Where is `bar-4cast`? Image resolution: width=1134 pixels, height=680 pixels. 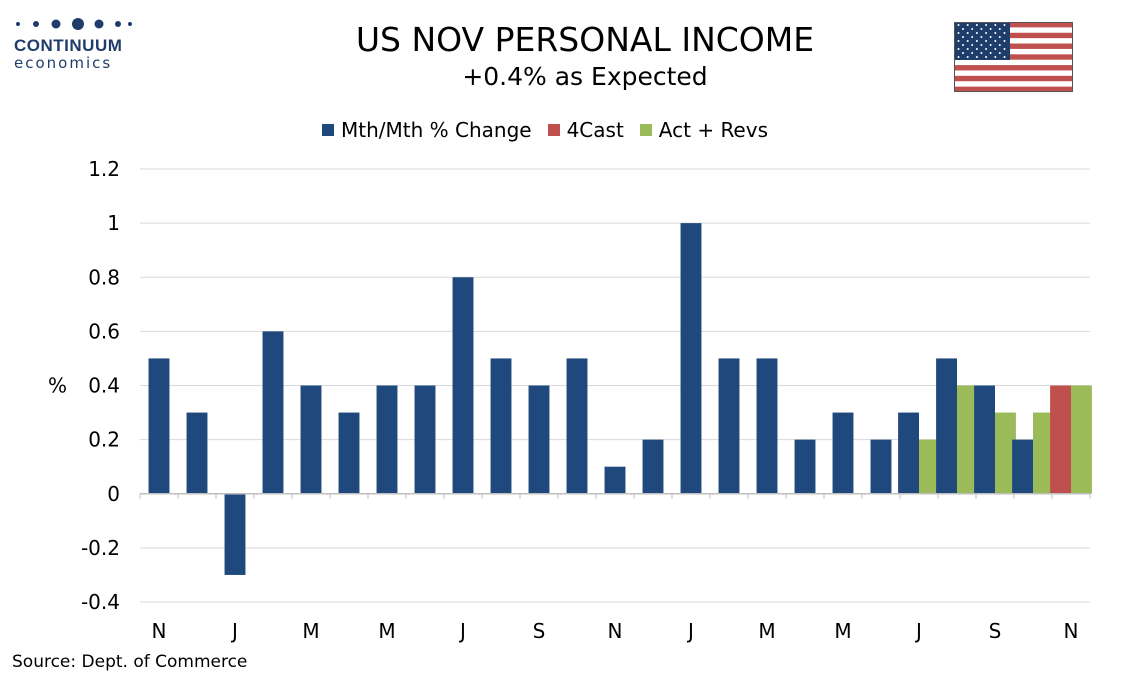
bar-4cast is located at coordinates (1060, 439).